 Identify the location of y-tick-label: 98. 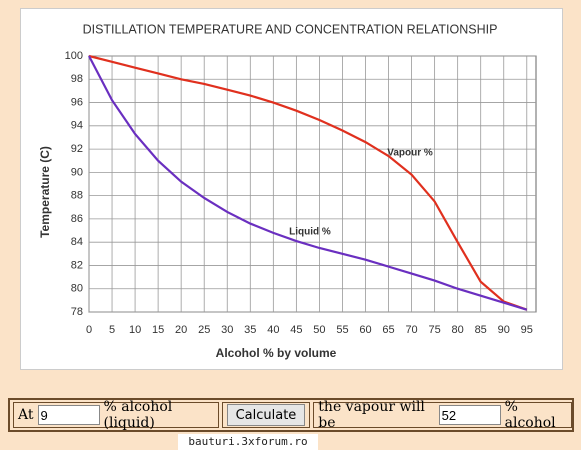
(77, 79).